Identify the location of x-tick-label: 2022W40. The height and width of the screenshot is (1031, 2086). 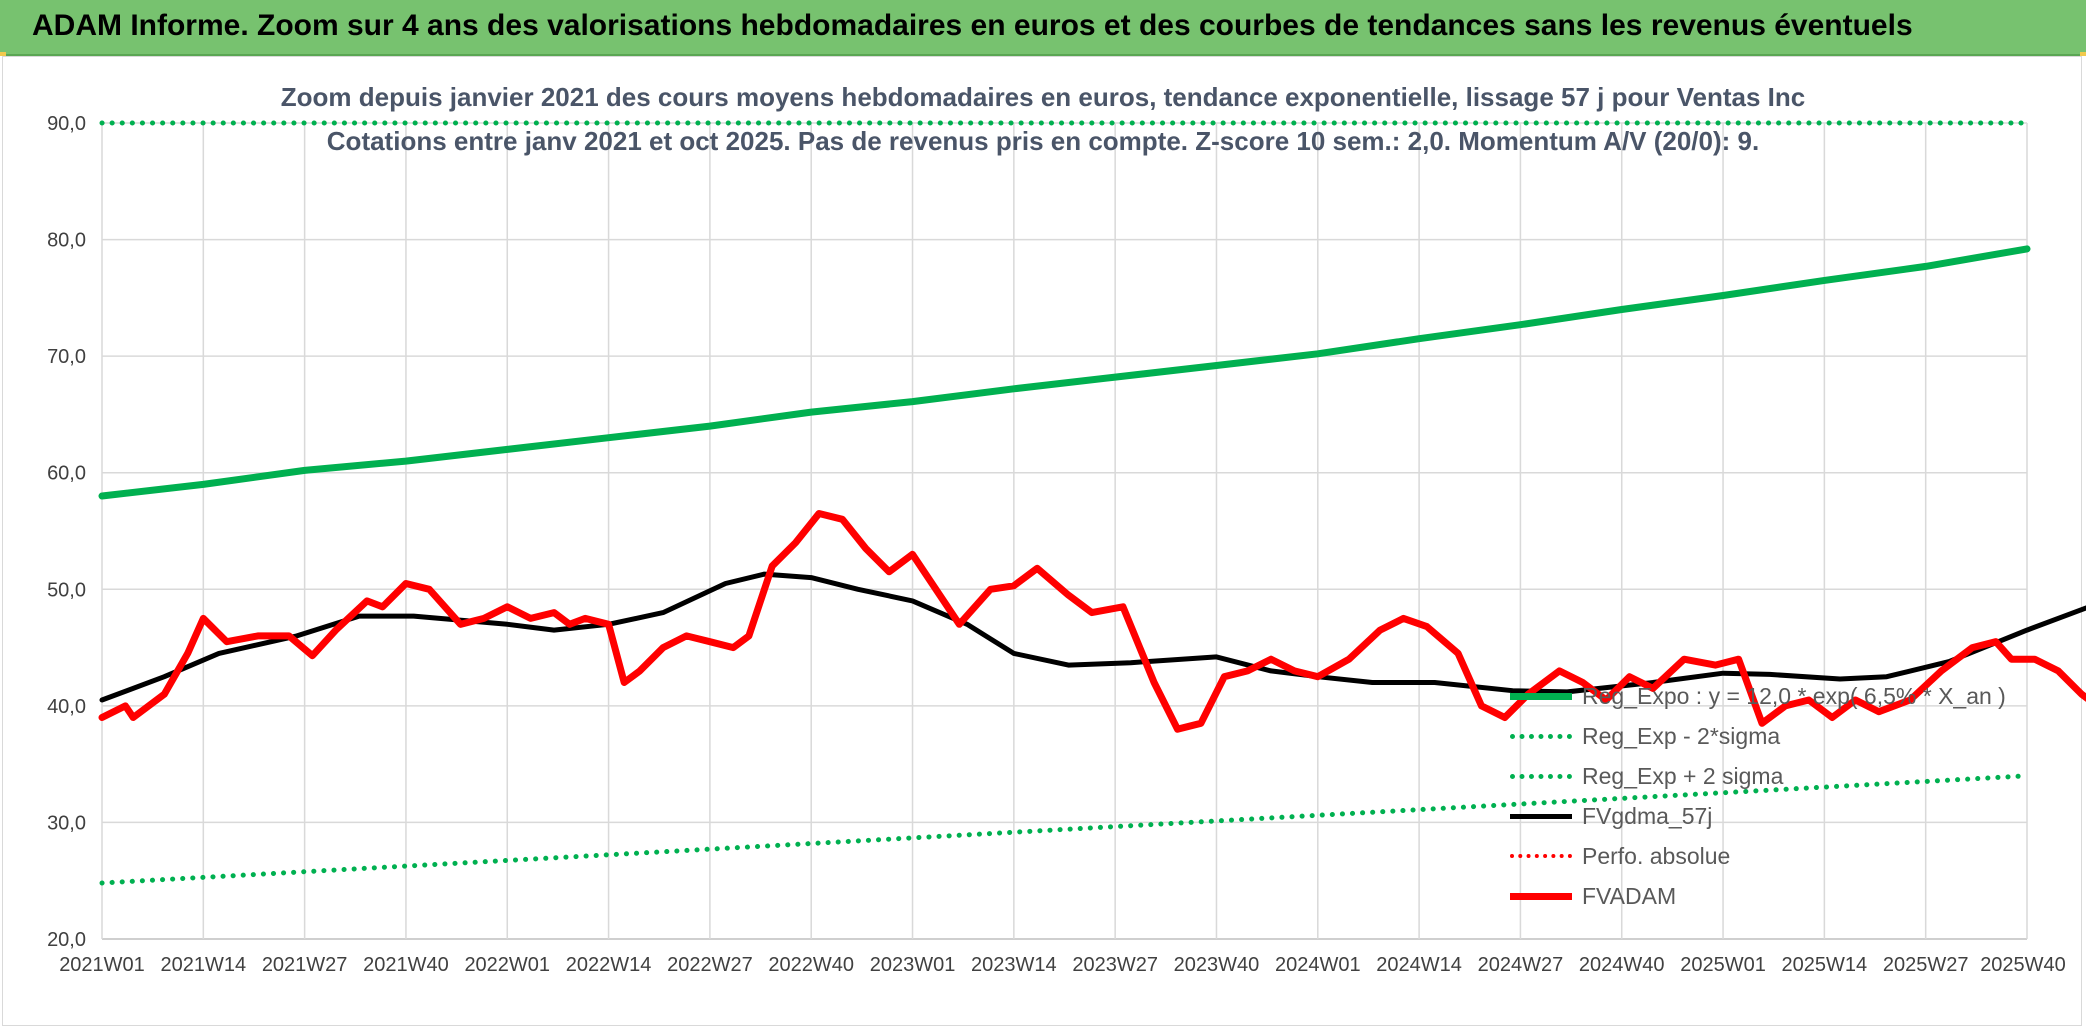
(811, 965).